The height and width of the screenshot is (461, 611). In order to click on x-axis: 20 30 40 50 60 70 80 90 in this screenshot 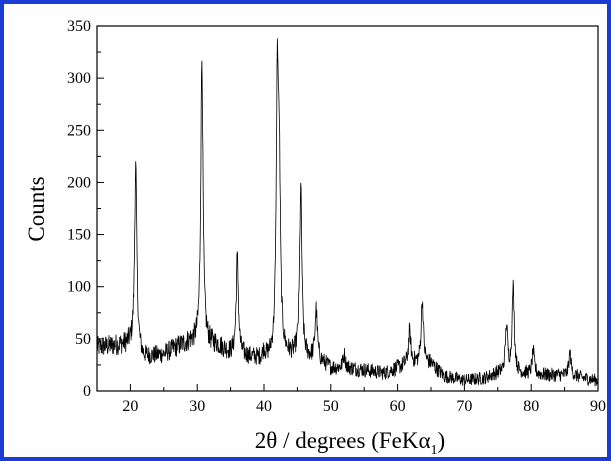, I will do `click(351, 399)`.